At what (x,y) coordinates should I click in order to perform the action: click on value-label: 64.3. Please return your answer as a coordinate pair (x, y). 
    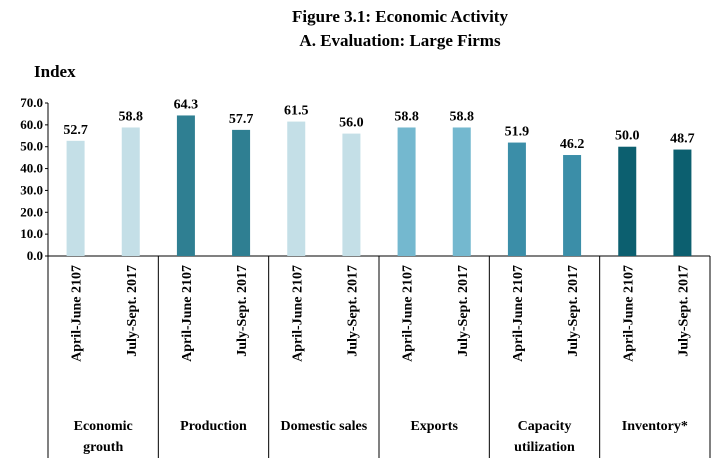
    Looking at the image, I should click on (186, 104).